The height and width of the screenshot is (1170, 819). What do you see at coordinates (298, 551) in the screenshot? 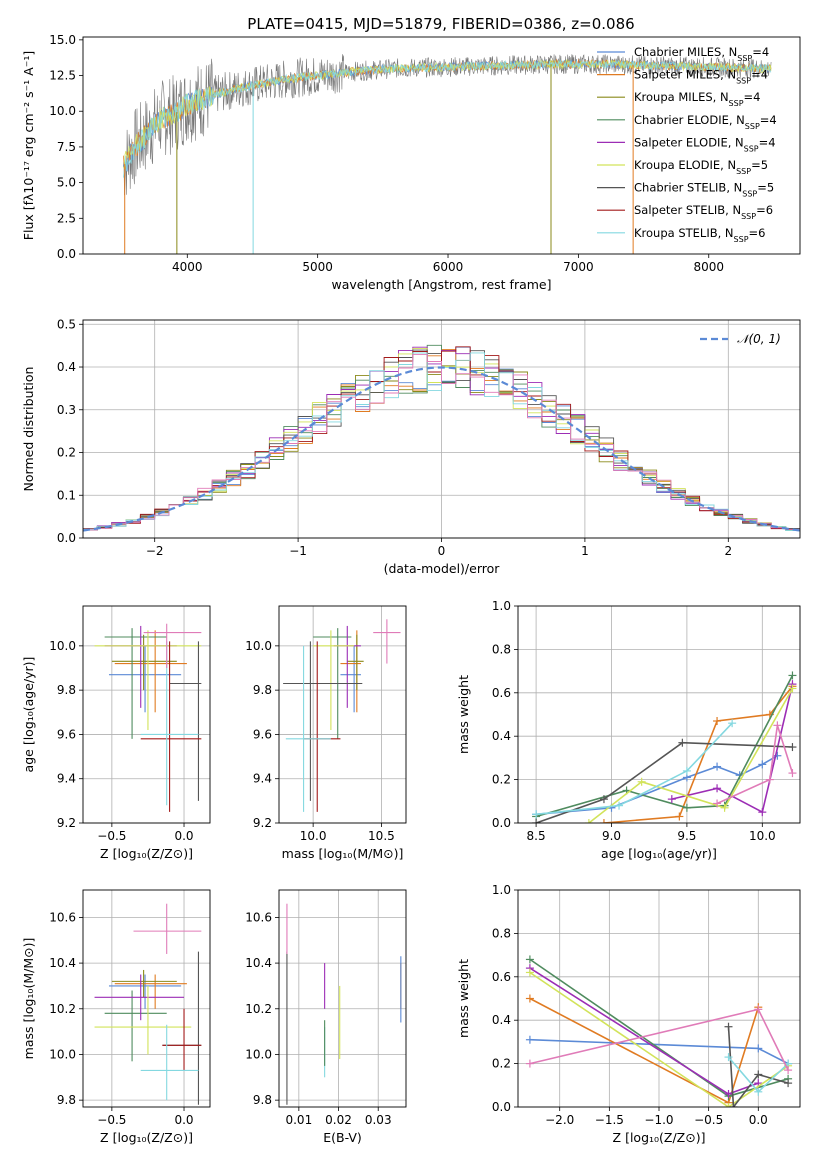
I see `x-tick-label: −1` at bounding box center [298, 551].